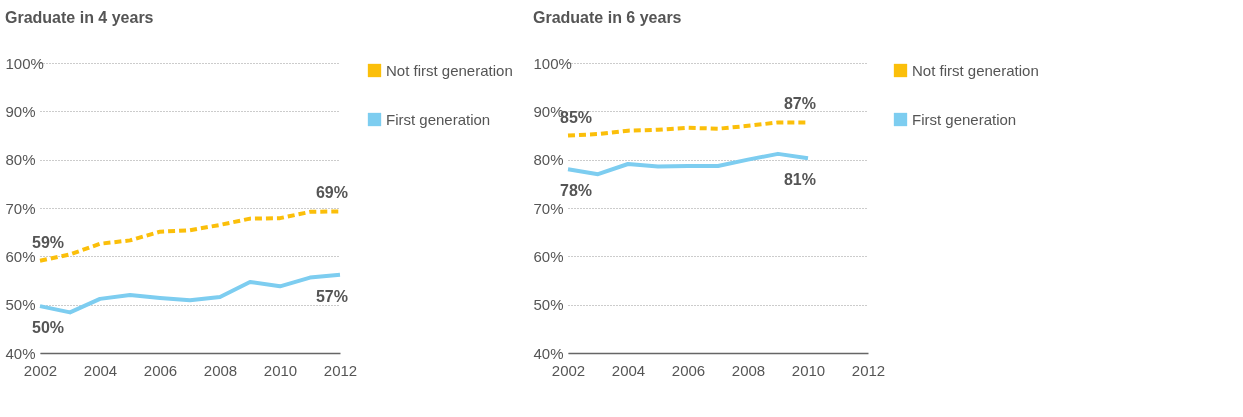  Describe the element at coordinates (799, 104) in the screenshot. I see `annotation: 87%` at that location.